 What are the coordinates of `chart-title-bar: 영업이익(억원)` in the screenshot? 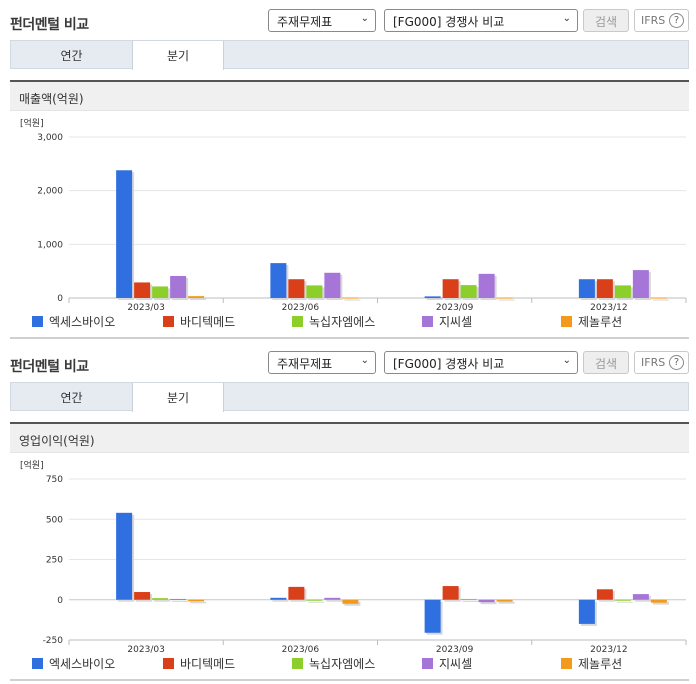 It's located at (349, 437).